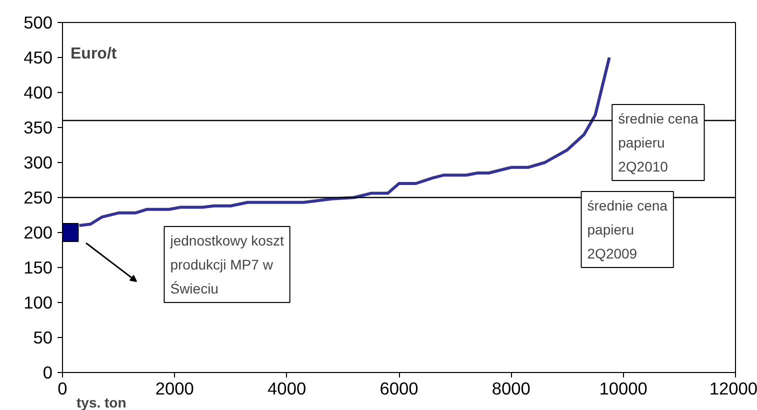 This screenshot has height=410, width=757. What do you see at coordinates (511, 388) in the screenshot?
I see `x-tick-label: 8000` at bounding box center [511, 388].